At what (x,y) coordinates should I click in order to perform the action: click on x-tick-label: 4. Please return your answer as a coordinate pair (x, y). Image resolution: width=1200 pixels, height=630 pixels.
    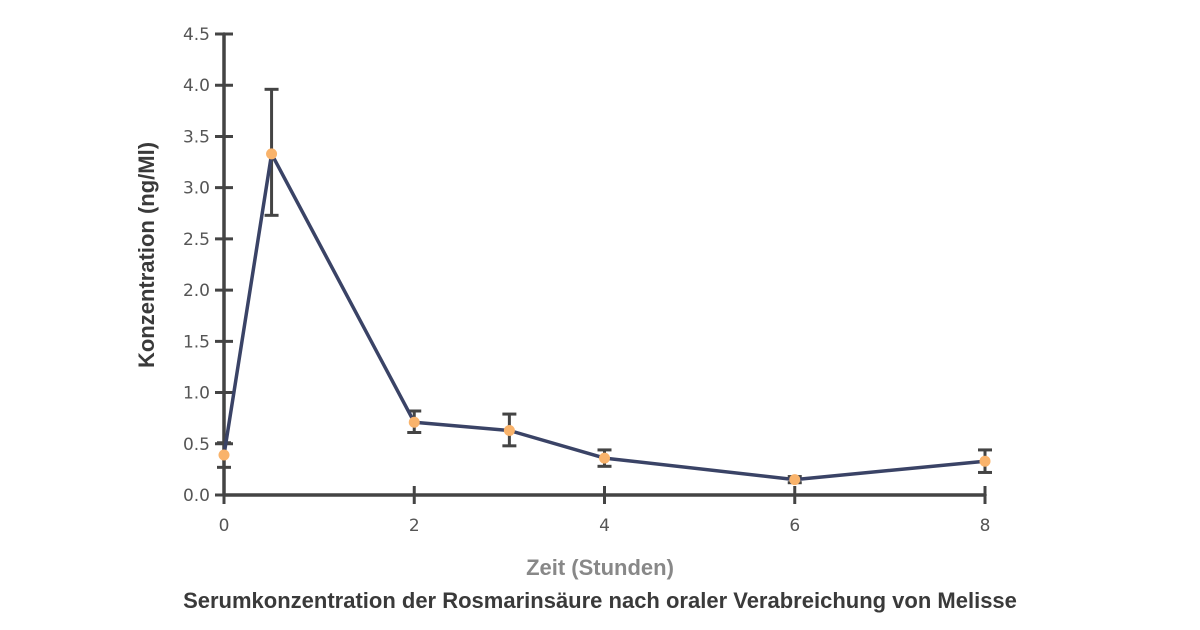
    Looking at the image, I should click on (604, 526).